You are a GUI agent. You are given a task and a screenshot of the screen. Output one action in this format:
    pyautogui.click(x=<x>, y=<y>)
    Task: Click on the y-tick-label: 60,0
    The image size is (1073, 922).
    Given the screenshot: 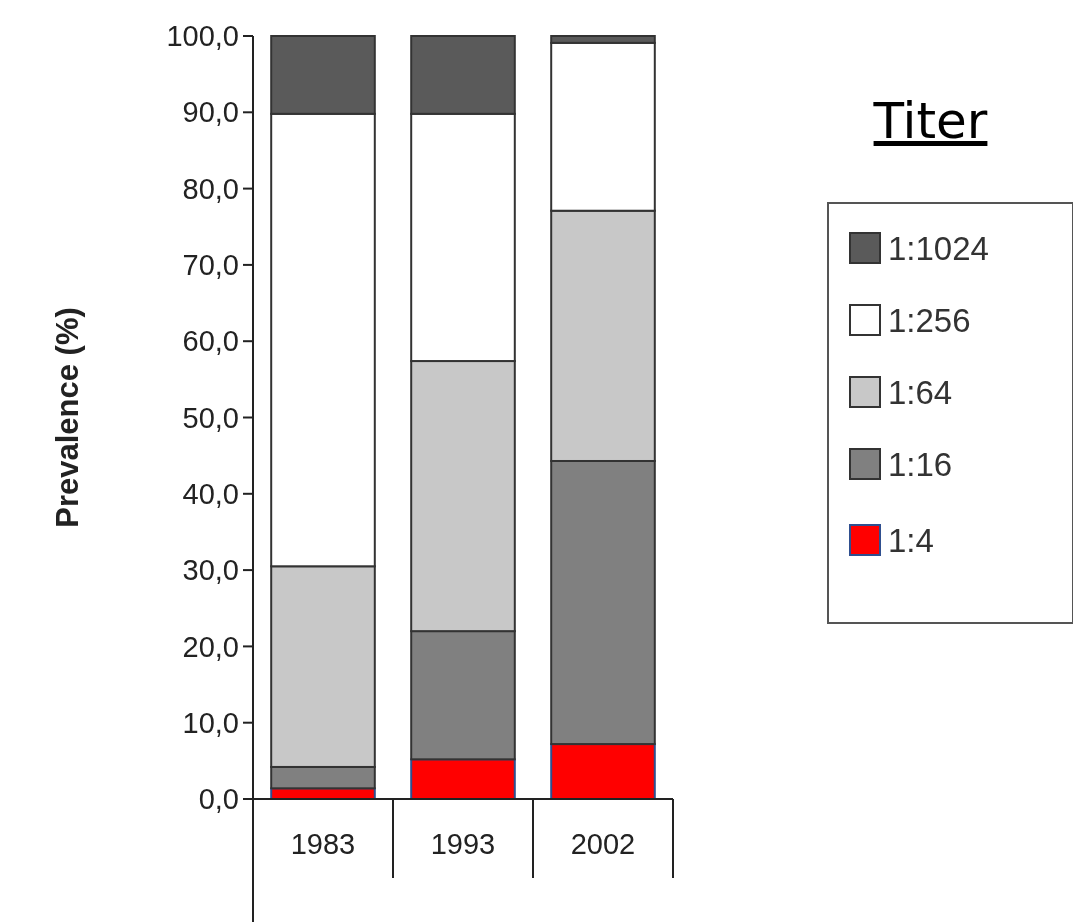 What is the action you would take?
    pyautogui.click(x=210, y=341)
    